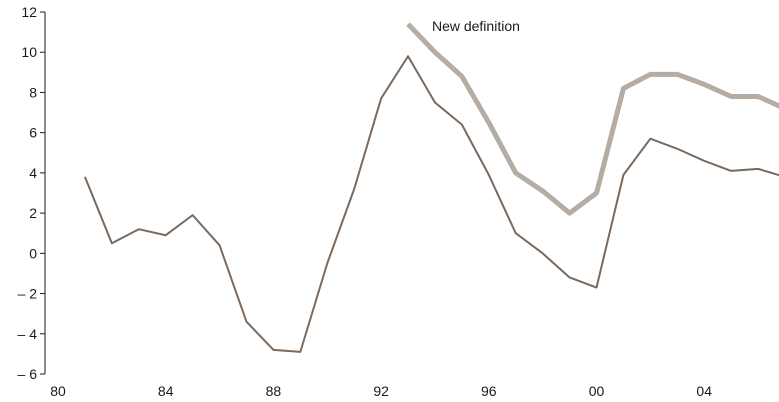  What do you see at coordinates (33, 92) in the screenshot?
I see `y-tick-label: 8` at bounding box center [33, 92].